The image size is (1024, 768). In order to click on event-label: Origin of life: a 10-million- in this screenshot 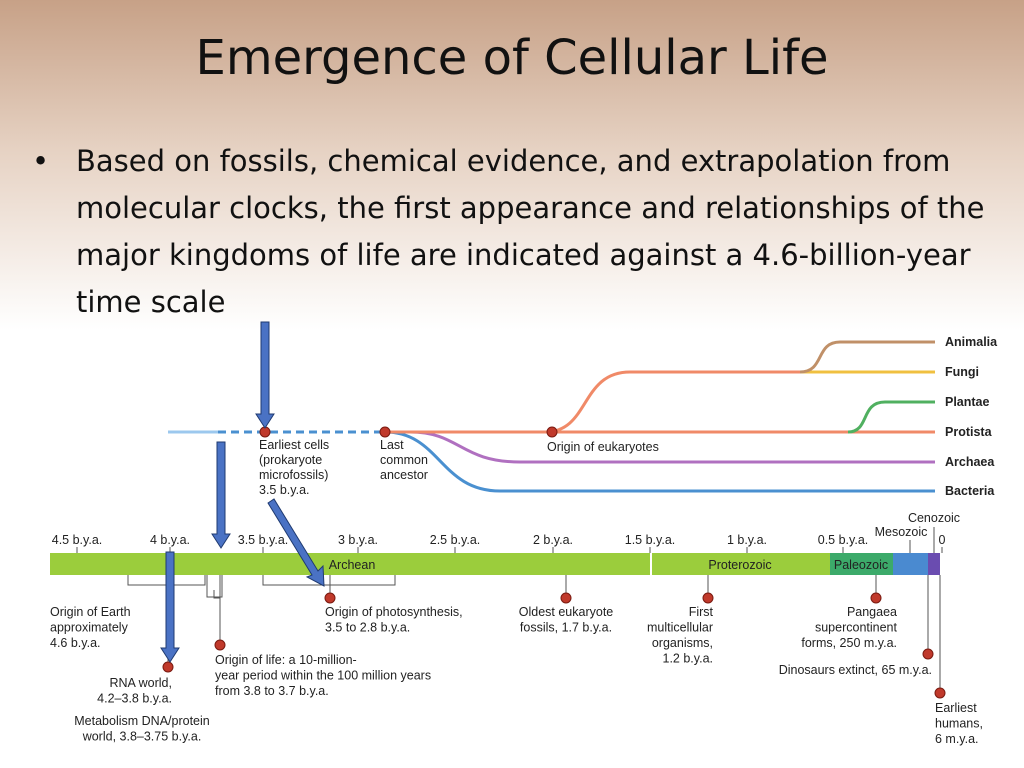, I will do `click(286, 660)`.